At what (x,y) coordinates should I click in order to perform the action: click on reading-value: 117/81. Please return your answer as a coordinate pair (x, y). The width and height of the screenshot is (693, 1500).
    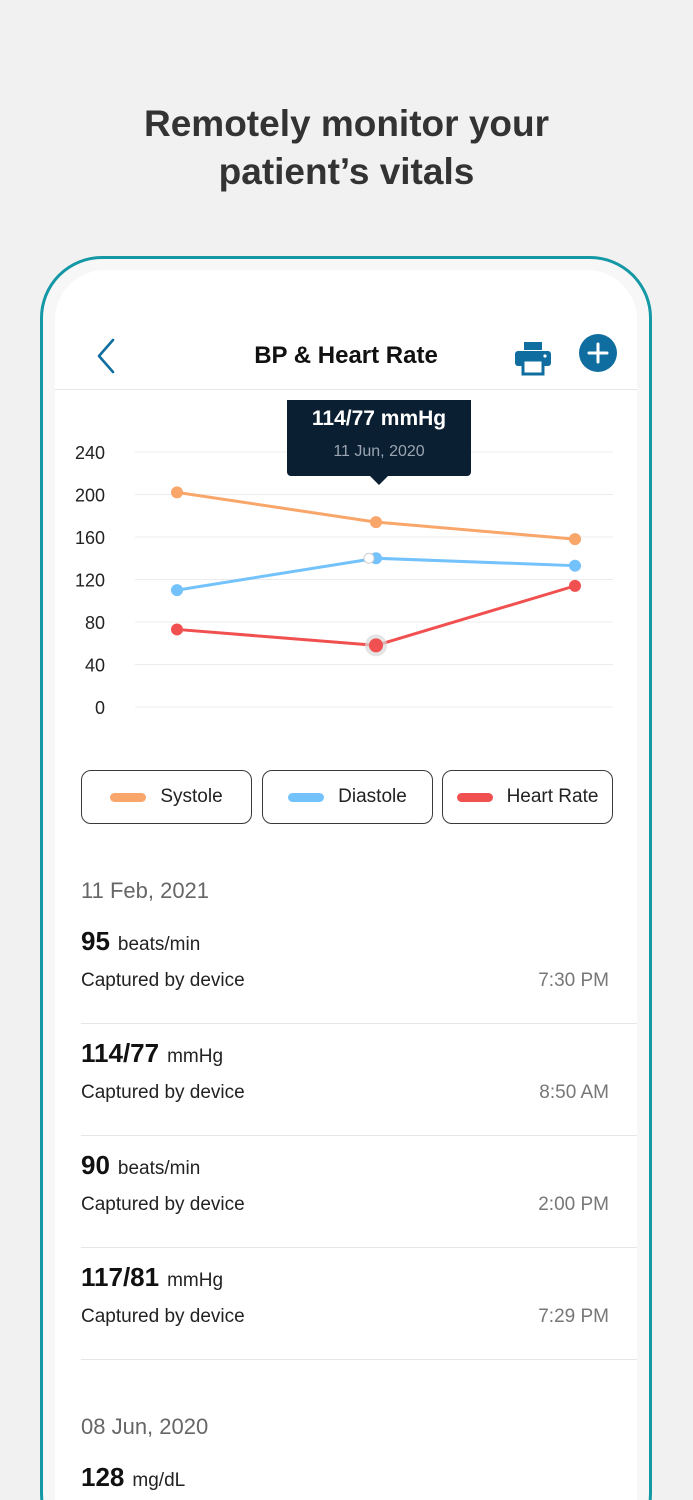
    Looking at the image, I should click on (120, 1277).